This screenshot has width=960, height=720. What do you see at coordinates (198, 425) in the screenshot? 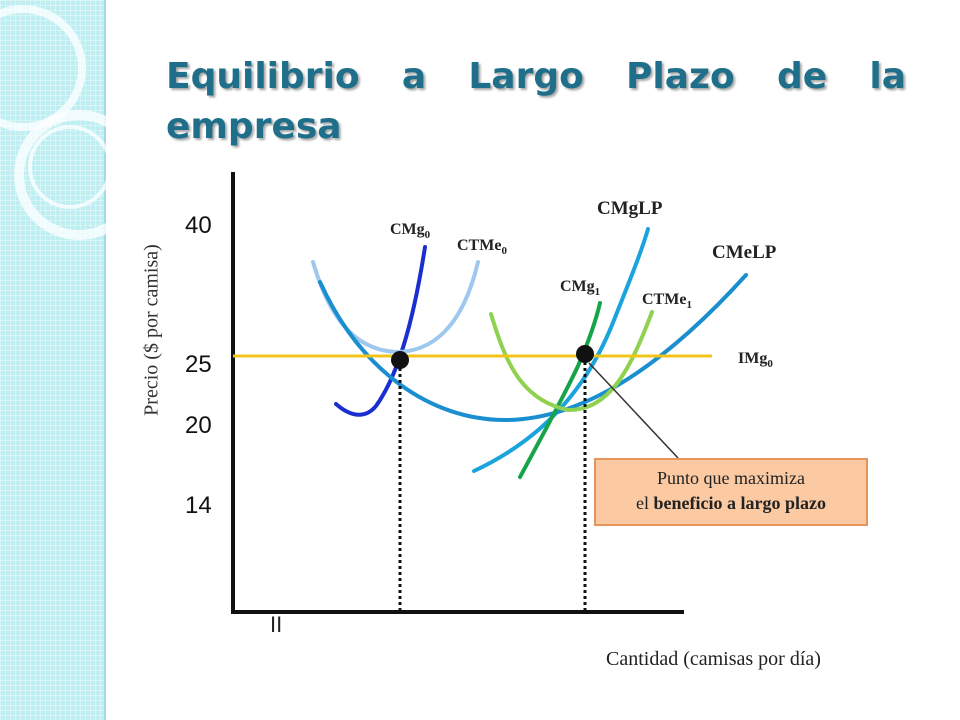
I see `y-tick-label: 20` at bounding box center [198, 425].